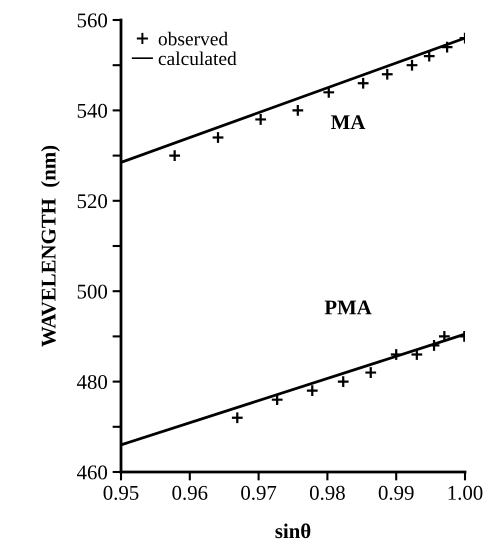 The image size is (487, 556). What do you see at coordinates (92, 382) in the screenshot?
I see `y-tick-label: 480` at bounding box center [92, 382].